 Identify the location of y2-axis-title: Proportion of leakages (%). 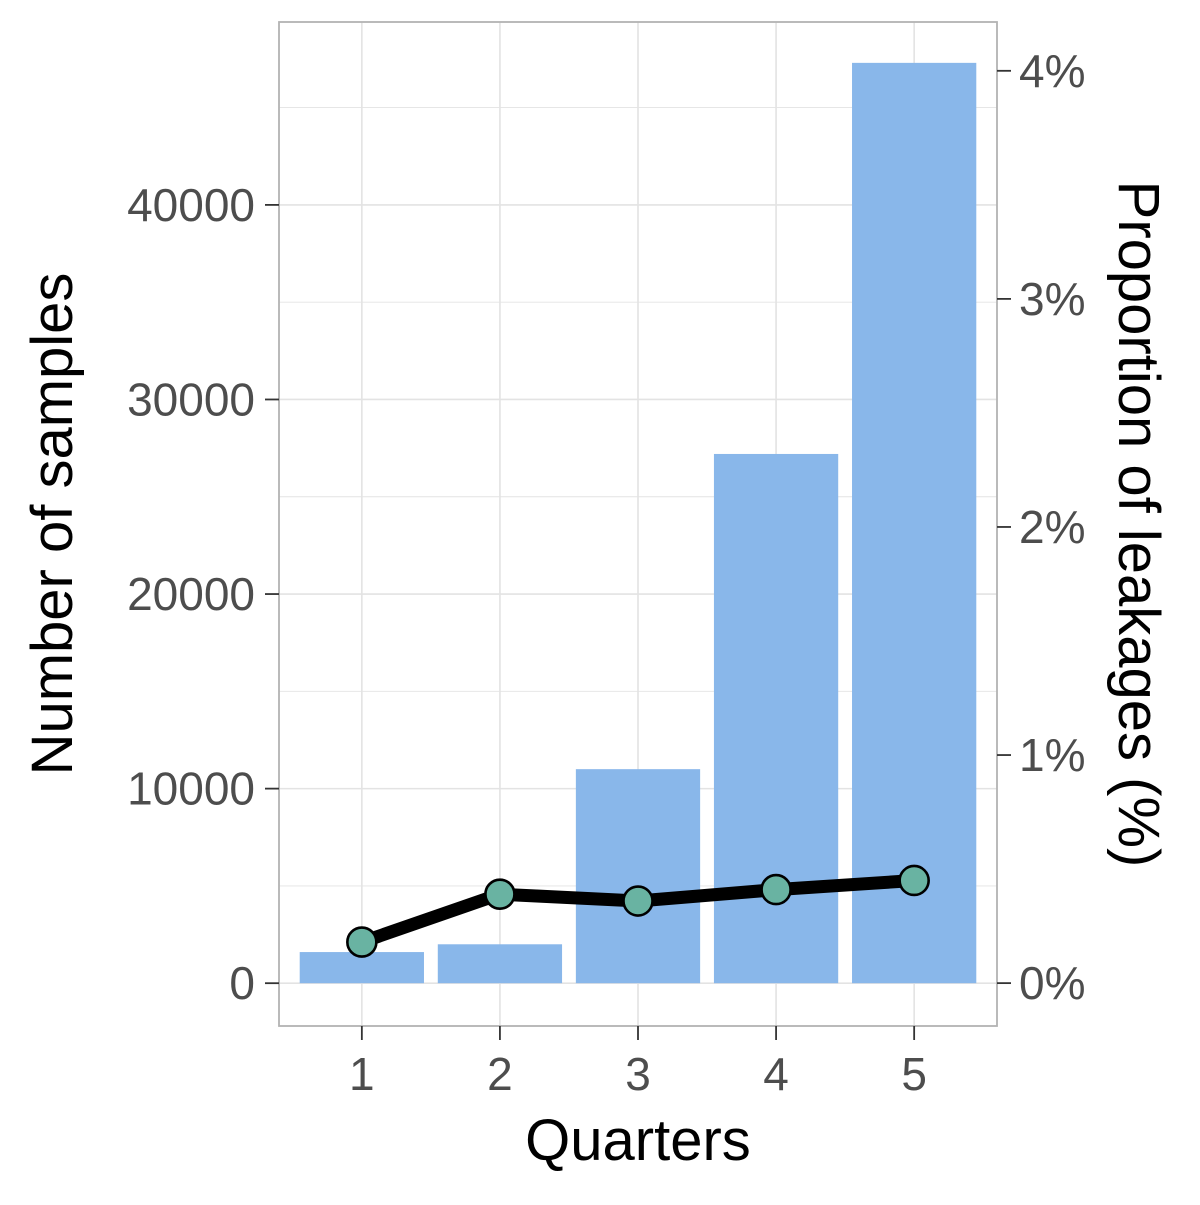
(1138, 524).